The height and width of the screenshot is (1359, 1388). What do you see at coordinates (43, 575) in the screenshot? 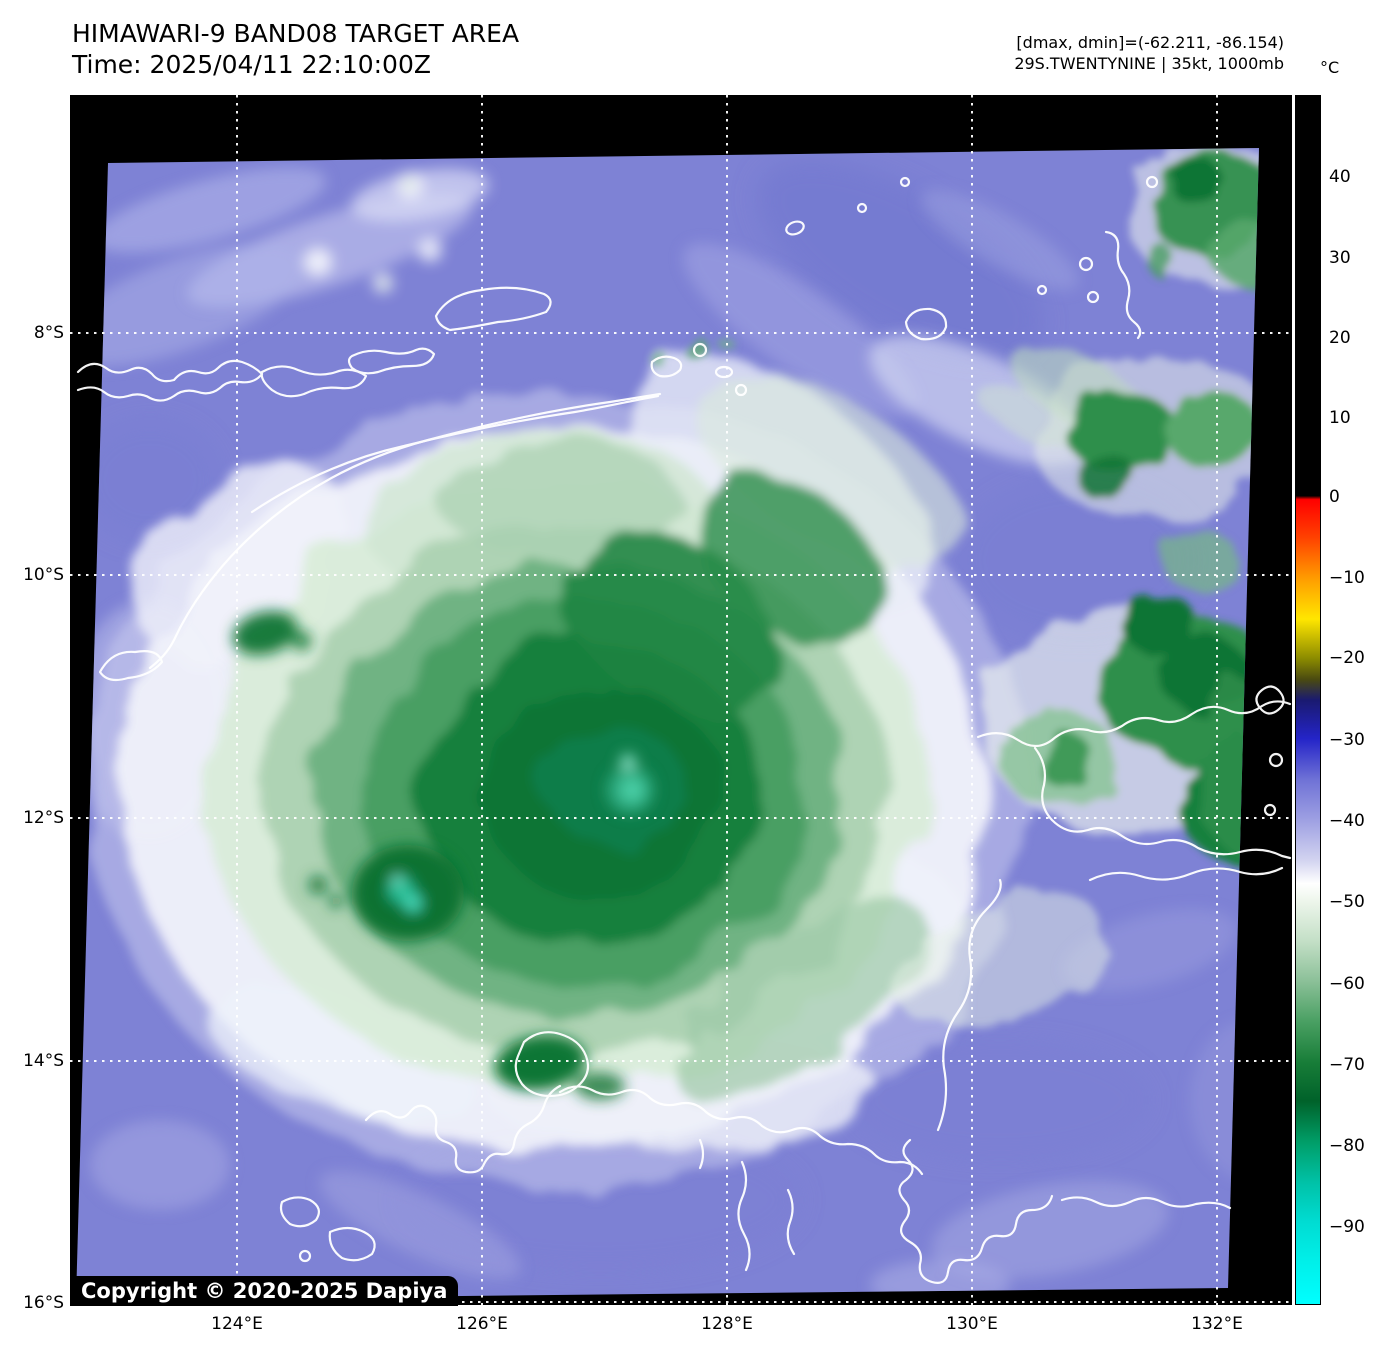
I see `lat-tick-label: 10°S` at bounding box center [43, 575].